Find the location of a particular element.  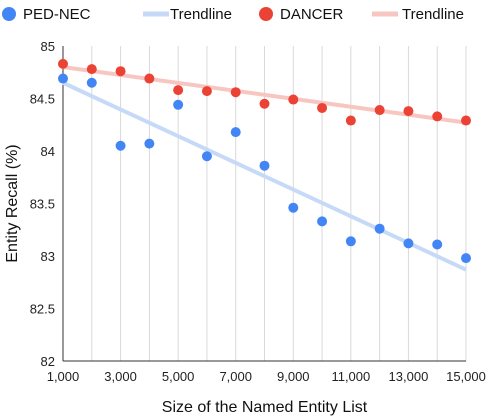

legend-marker-dancer is located at coordinates (266, 14).